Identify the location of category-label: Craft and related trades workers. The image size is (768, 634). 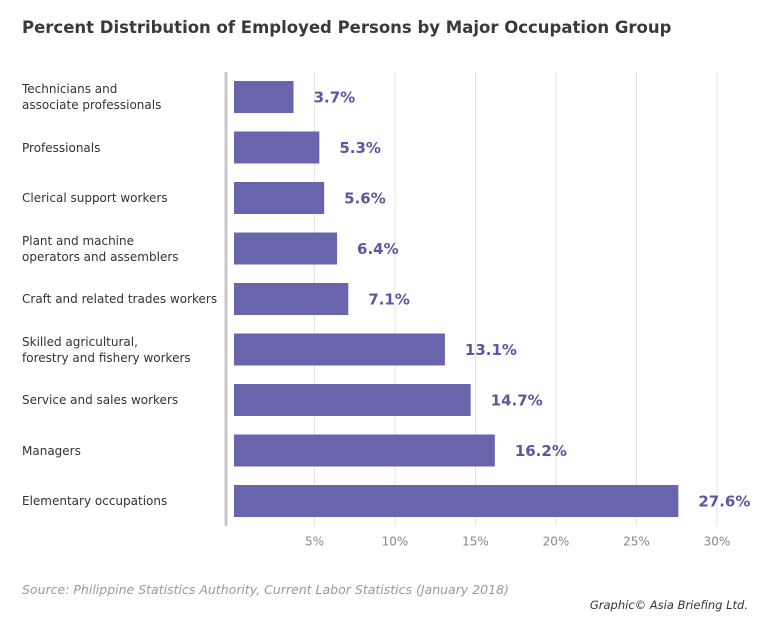
(120, 299).